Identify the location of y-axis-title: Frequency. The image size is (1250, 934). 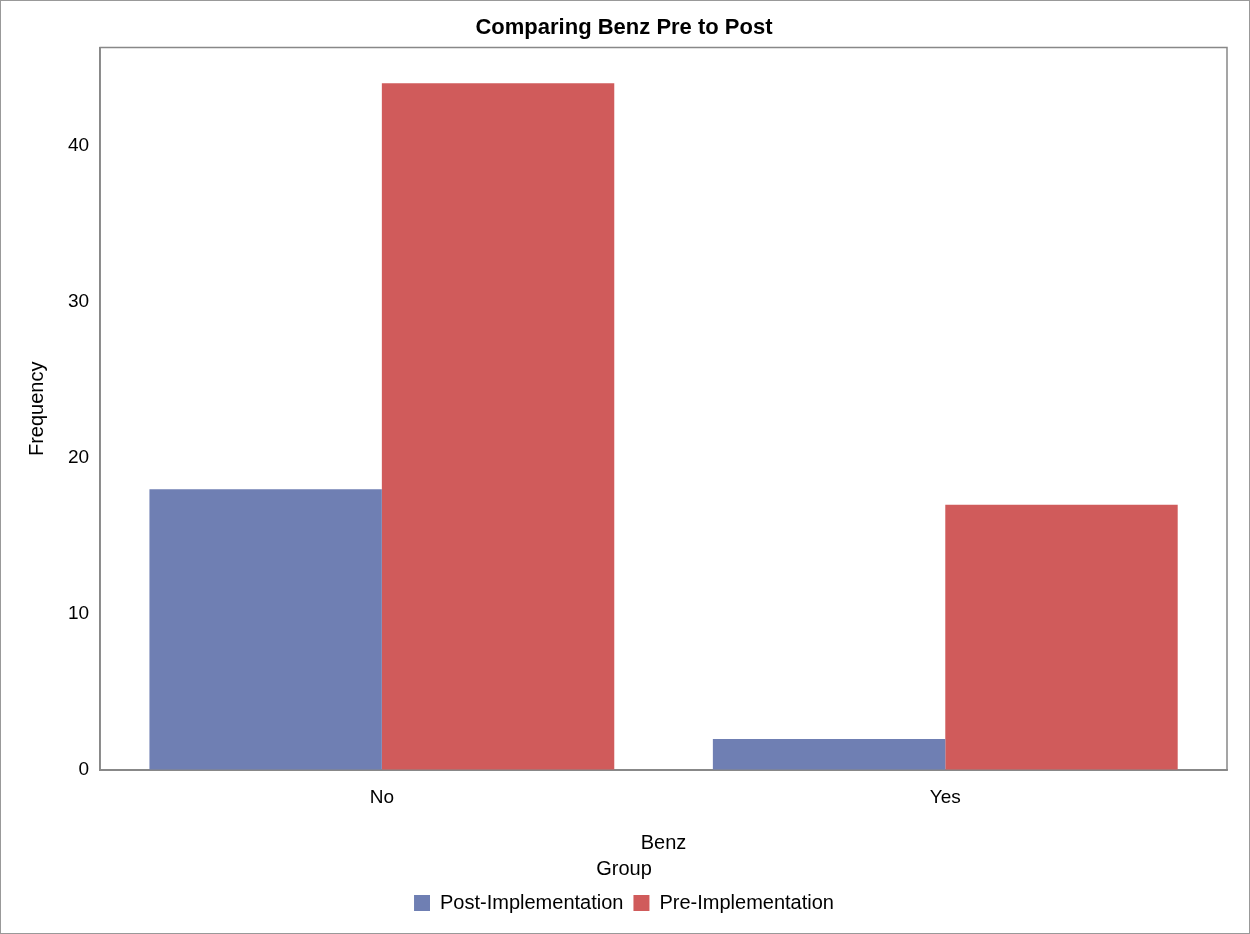
(35, 409).